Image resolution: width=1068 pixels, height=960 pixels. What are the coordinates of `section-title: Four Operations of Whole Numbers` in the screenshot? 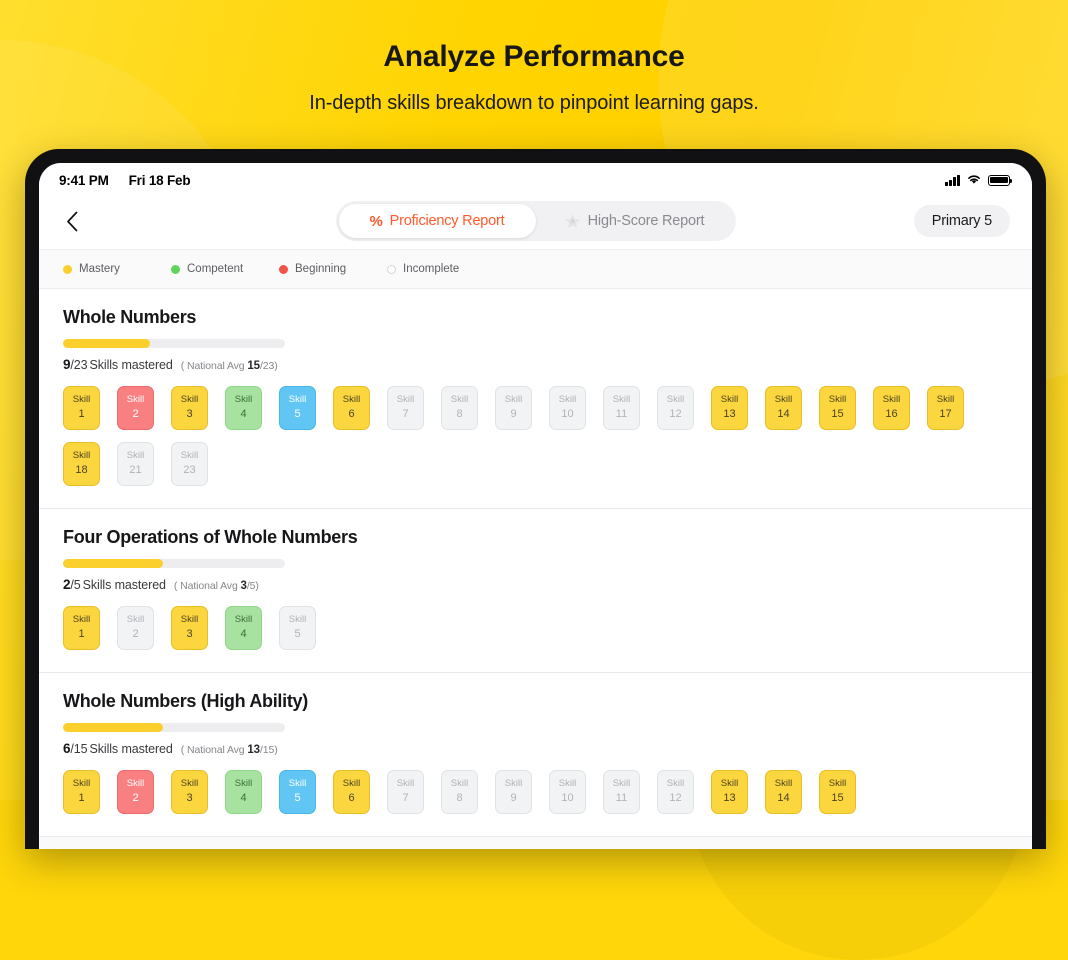 It's located at (210, 537).